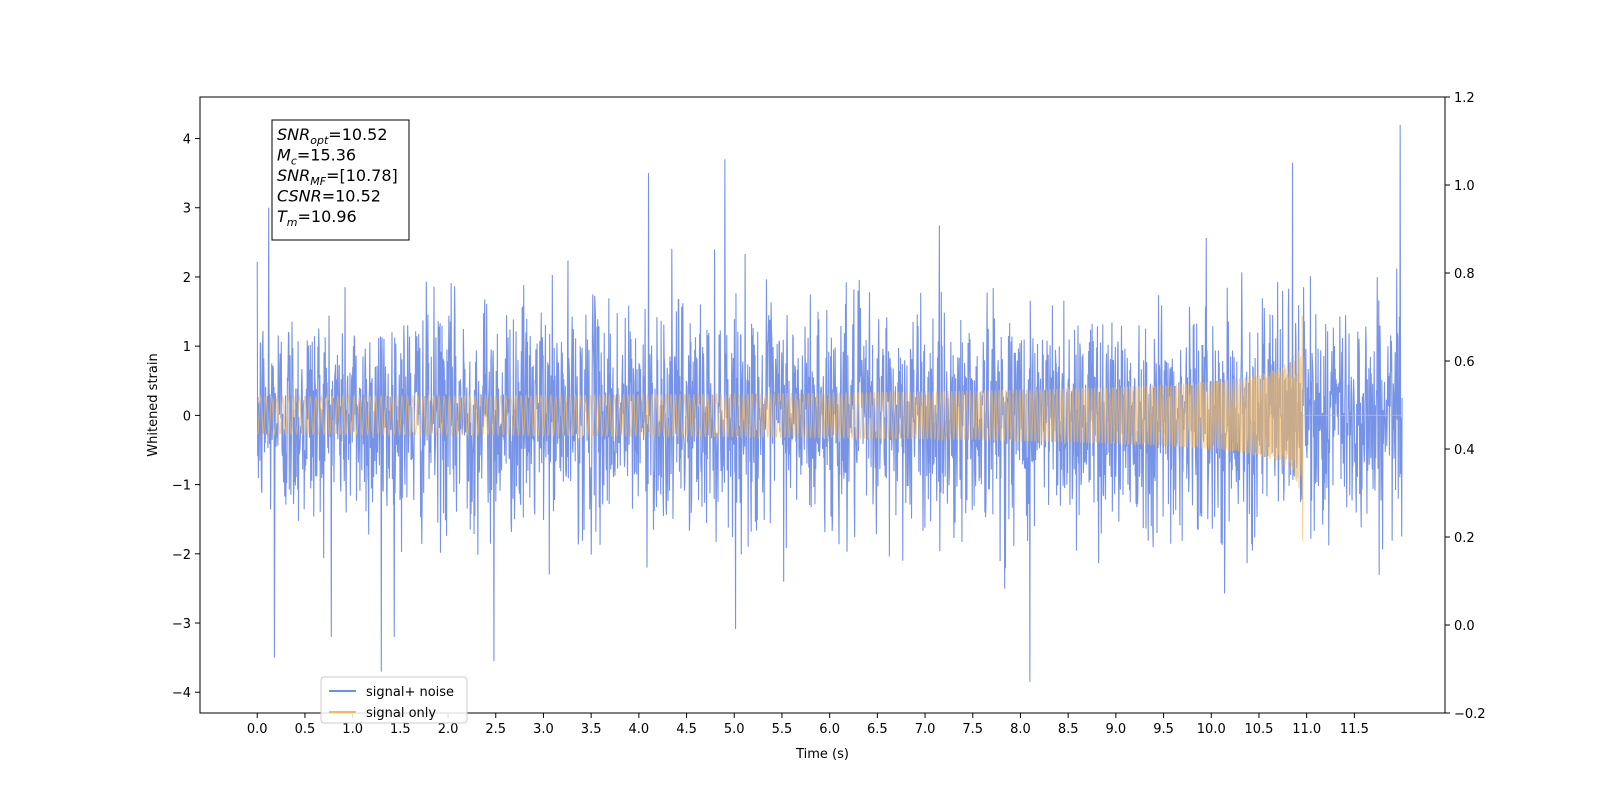  Describe the element at coordinates (187, 209) in the screenshot. I see `y-tick-label: 3` at that location.